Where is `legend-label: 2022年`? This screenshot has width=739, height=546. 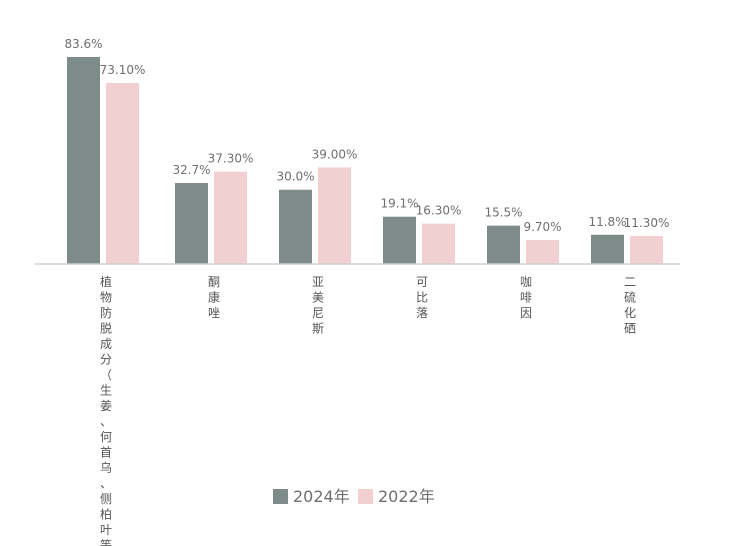 legend-label: 2022年 is located at coordinates (406, 496).